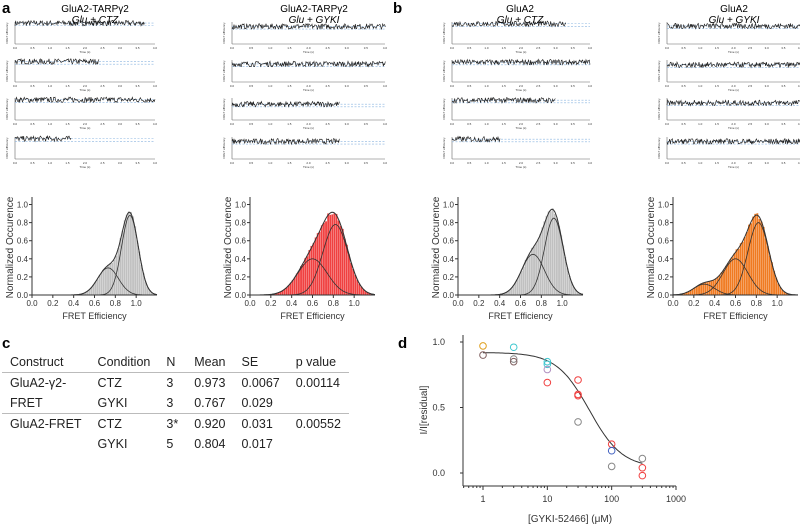 The height and width of the screenshot is (527, 800). Describe the element at coordinates (563, 408) in the screenshot. I see `fit-curve` at that location.